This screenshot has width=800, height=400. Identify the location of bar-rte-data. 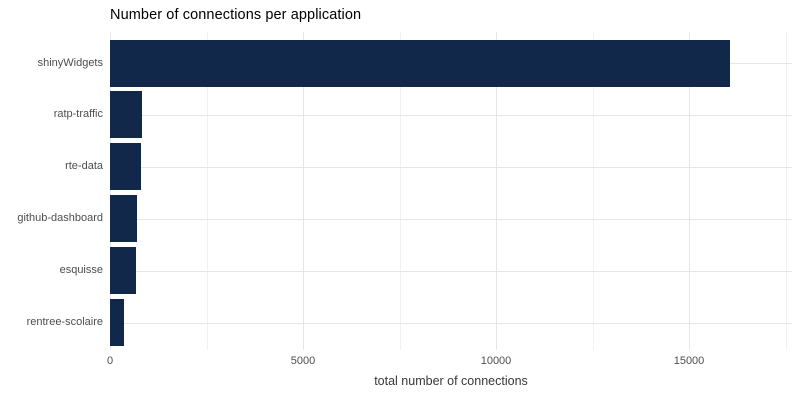
(125, 167).